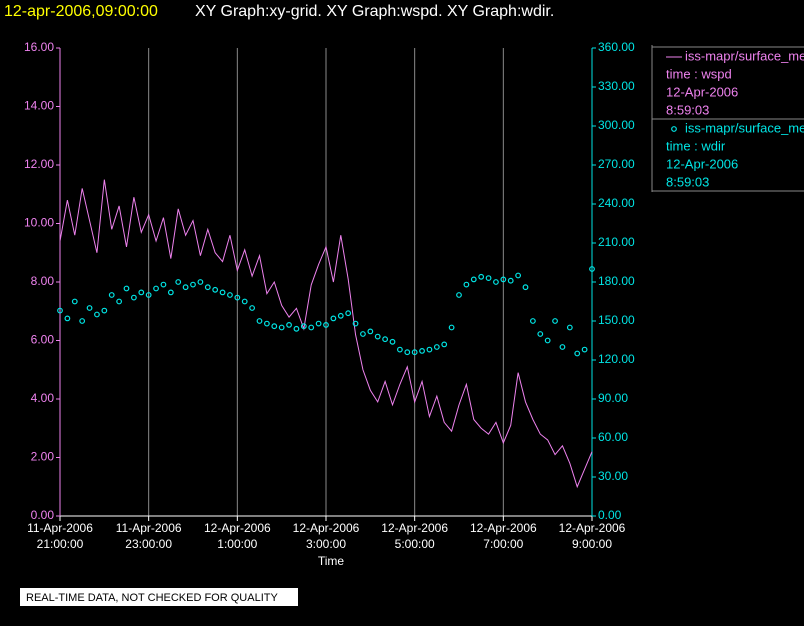 This screenshot has width=804, height=626. Describe the element at coordinates (616, 125) in the screenshot. I see `y2-tick-label: 300.00` at that location.